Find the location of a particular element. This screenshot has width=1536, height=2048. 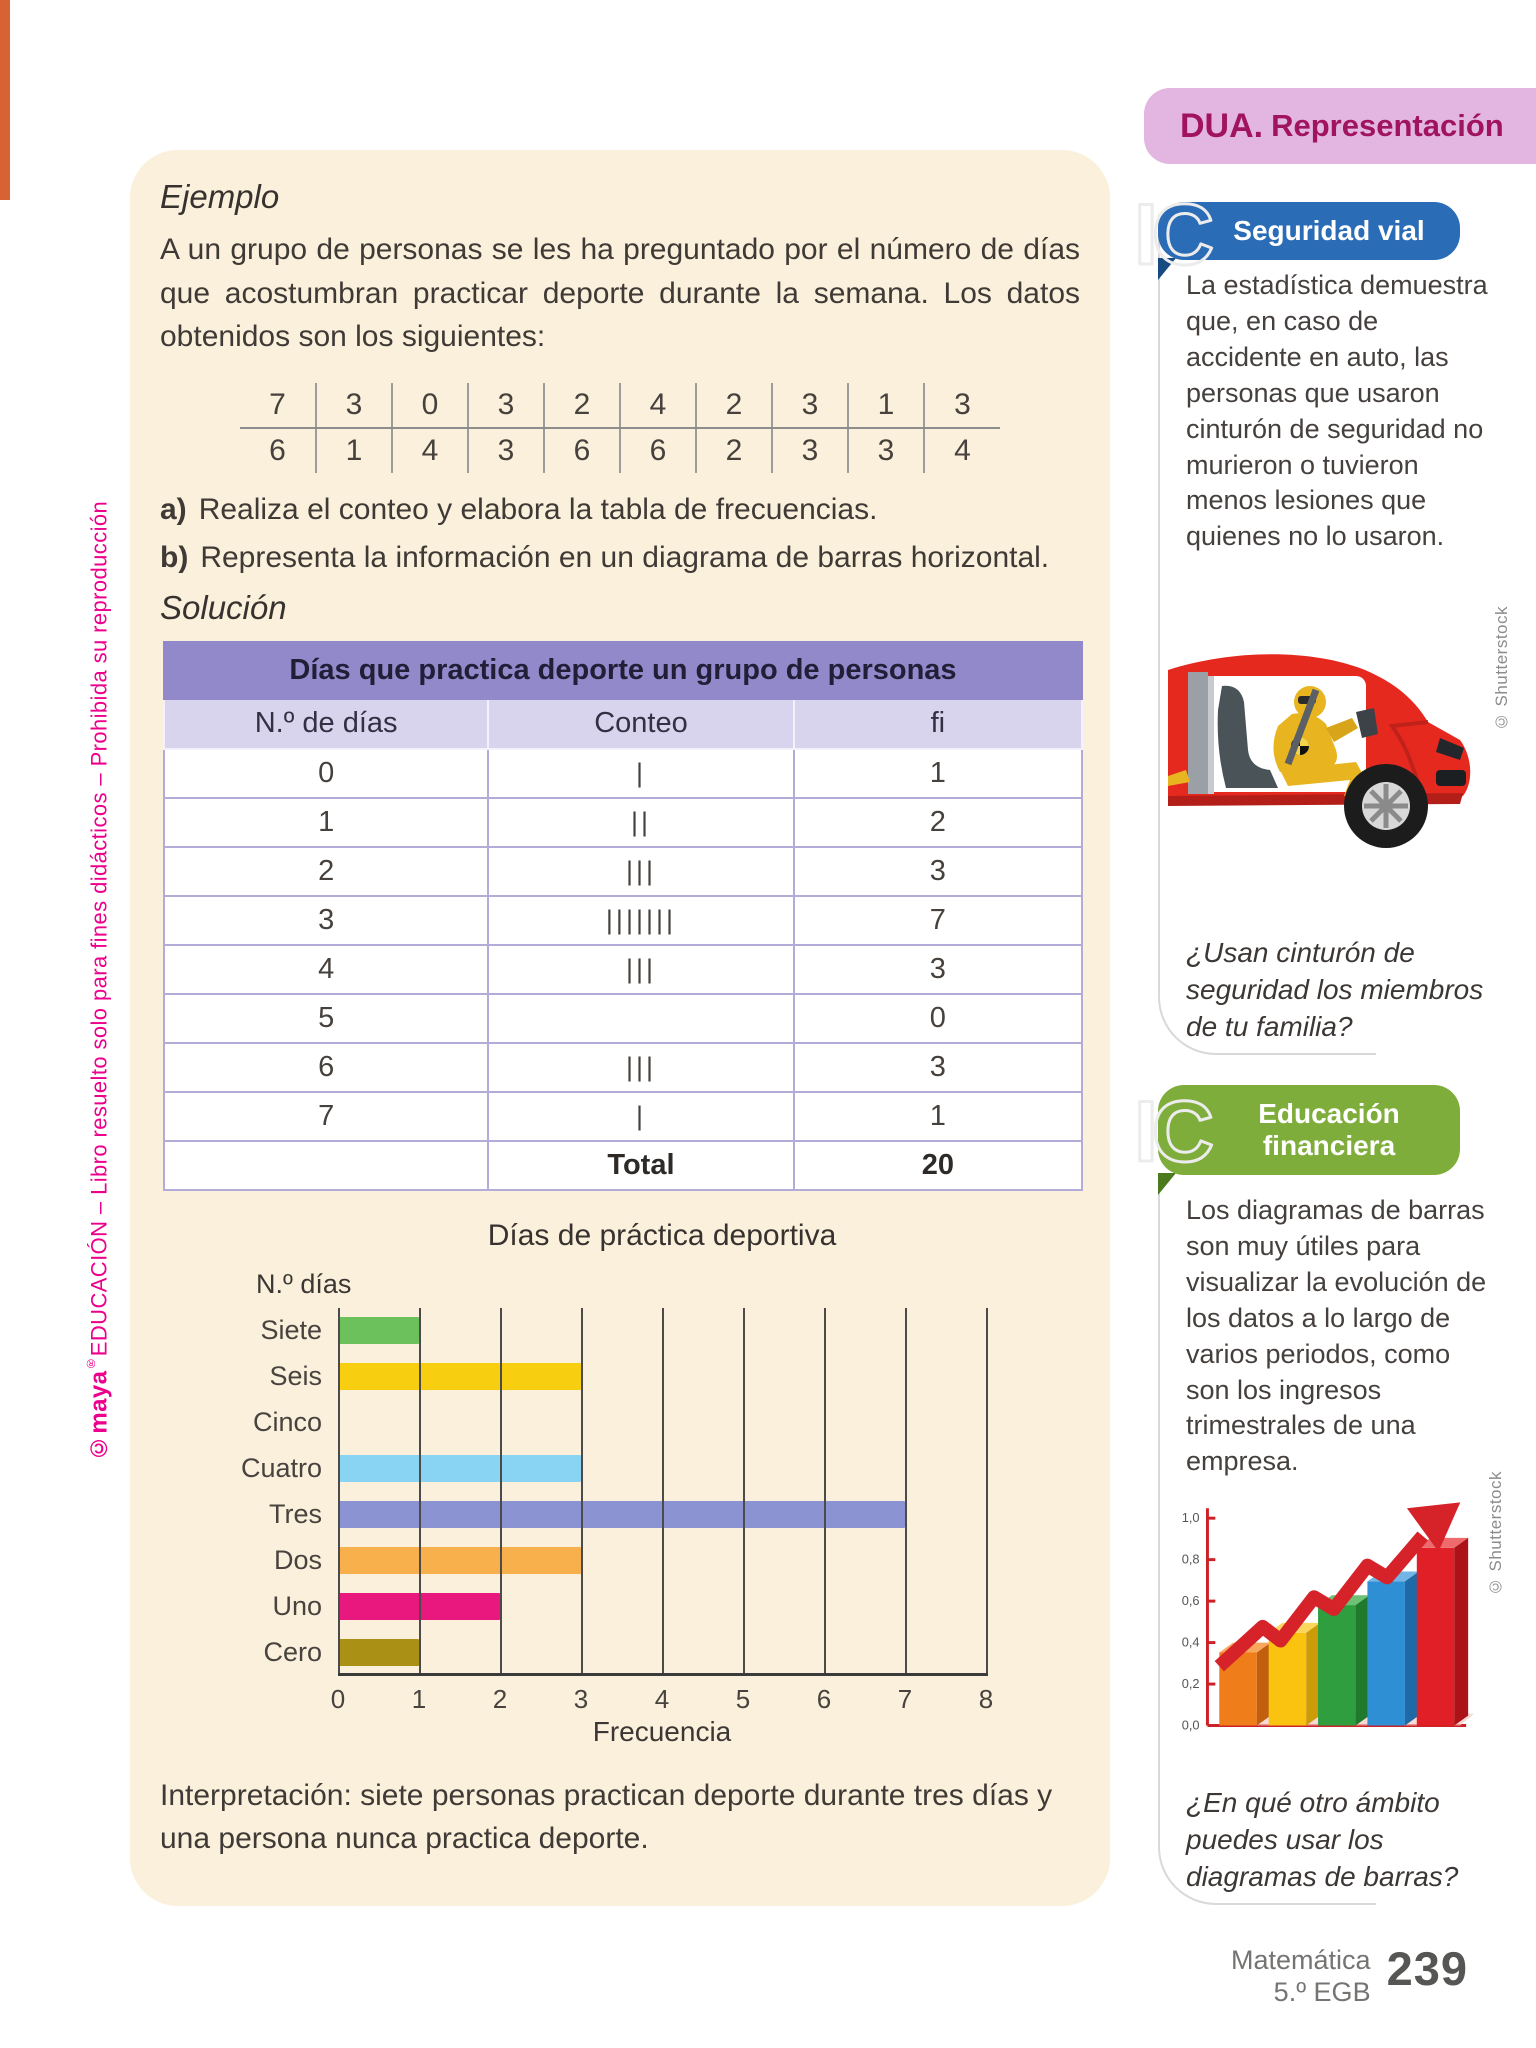

table-row: 3 ||||||| 7 is located at coordinates (623, 920).